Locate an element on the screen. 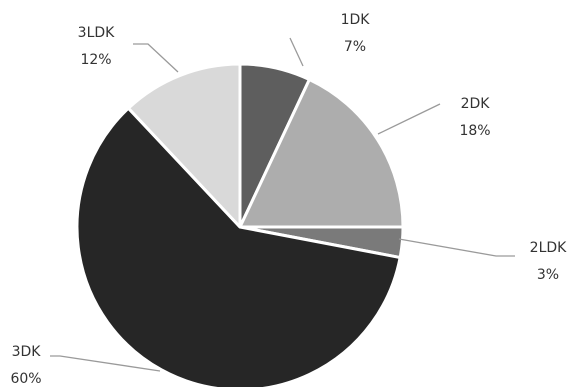  leader-line-1dk is located at coordinates (296, 52).